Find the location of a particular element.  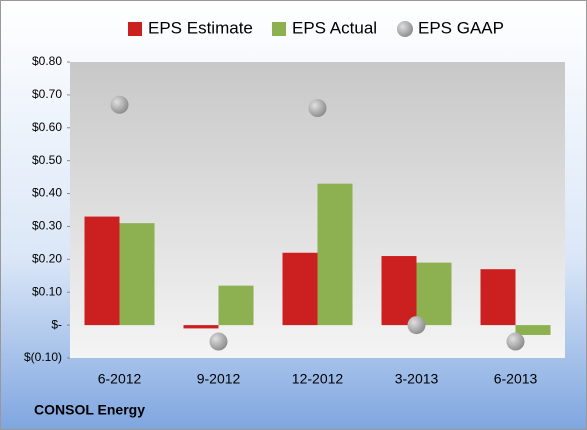

y-tick-label: $0.70 is located at coordinates (47, 94).